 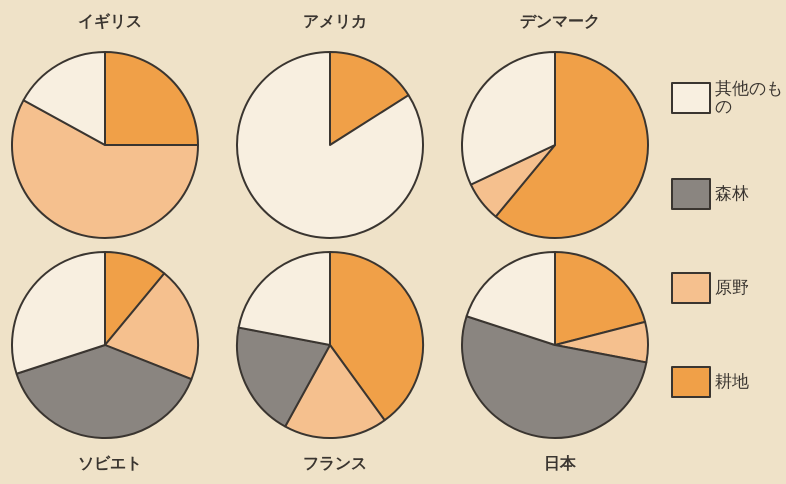 What do you see at coordinates (335, 463) in the screenshot?
I see `slice-label: フランス` at bounding box center [335, 463].